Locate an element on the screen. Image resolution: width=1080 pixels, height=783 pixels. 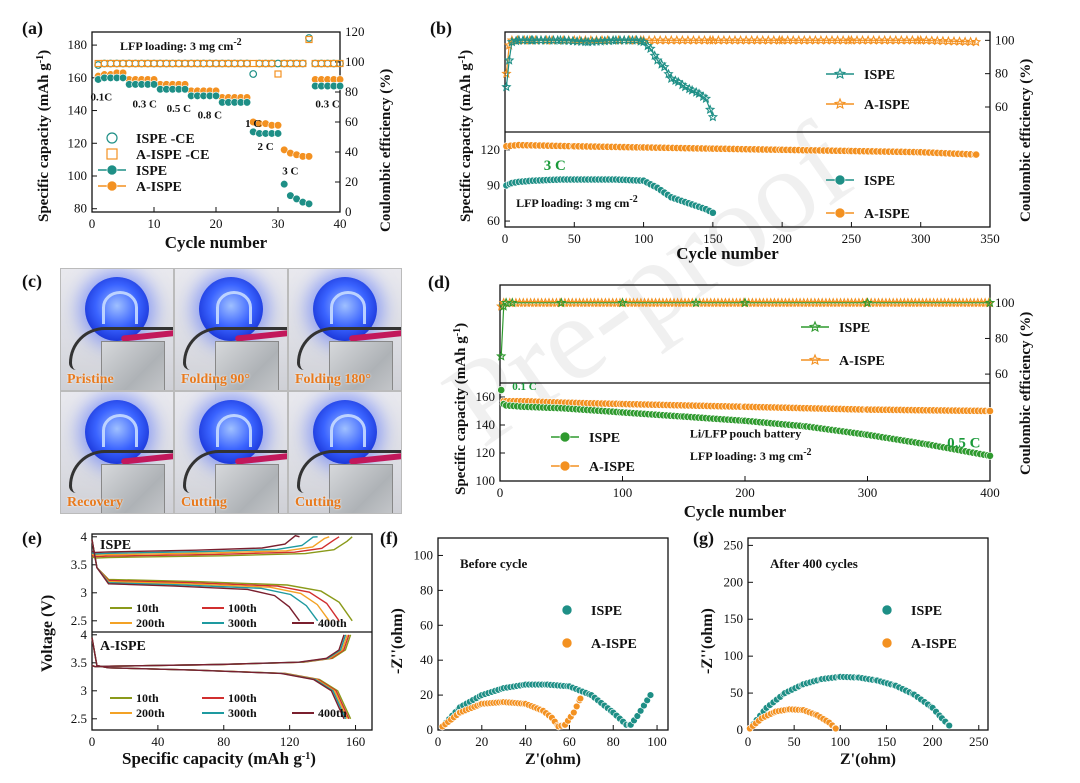
panel-b-x-tick-label: 350 is located at coordinates (990, 238).